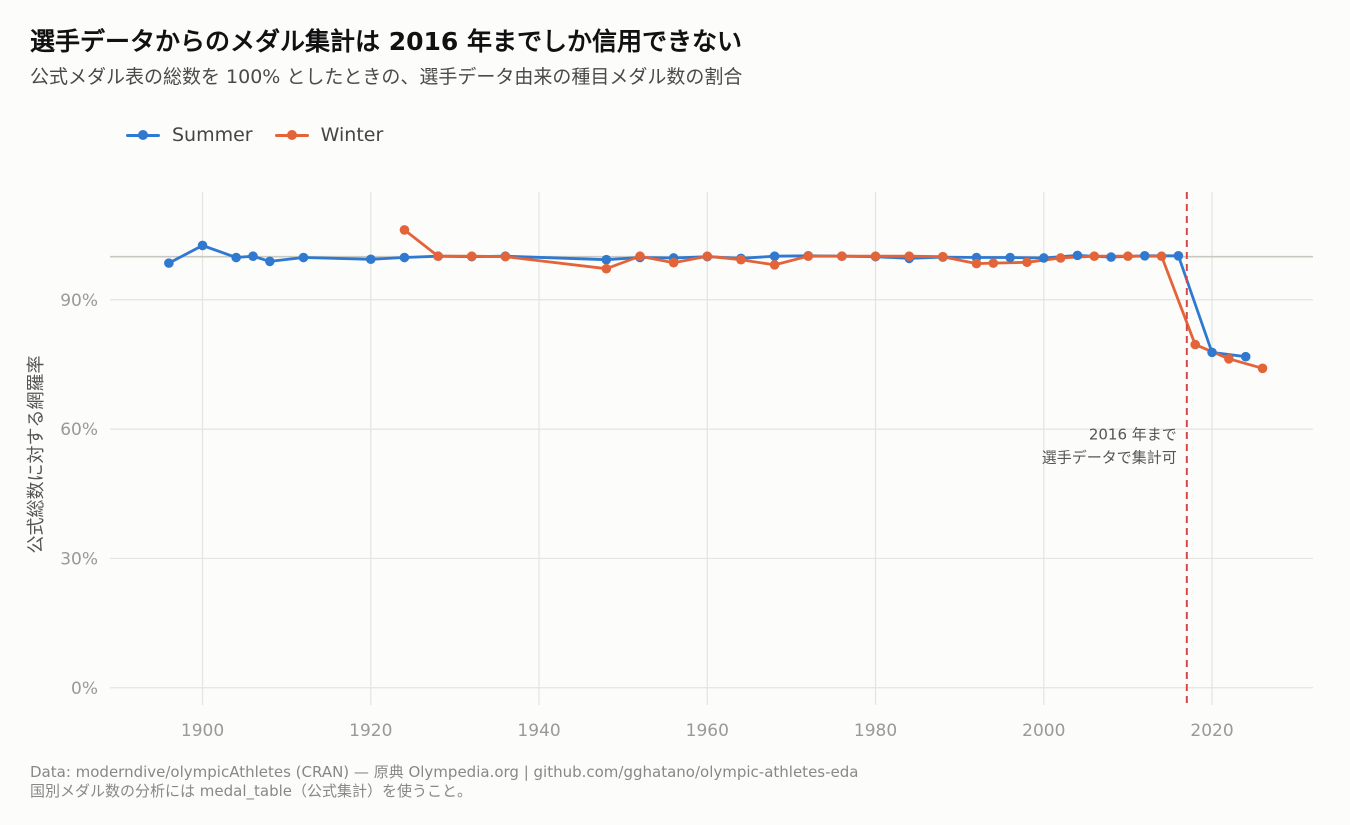 This screenshot has height=825, width=1350. Describe the element at coordinates (386, 41) in the screenshot. I see `chart-title: 選手データからのメダル集計は 2016 年までしか信用できない` at that location.